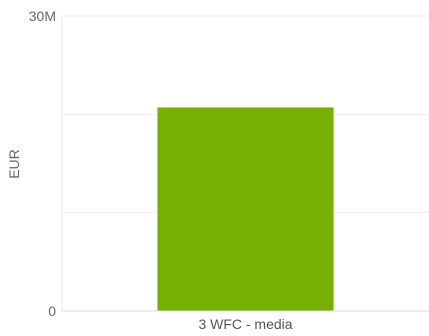  What do you see at coordinates (14, 164) in the screenshot?
I see `y-axis-title: EUR` at bounding box center [14, 164].